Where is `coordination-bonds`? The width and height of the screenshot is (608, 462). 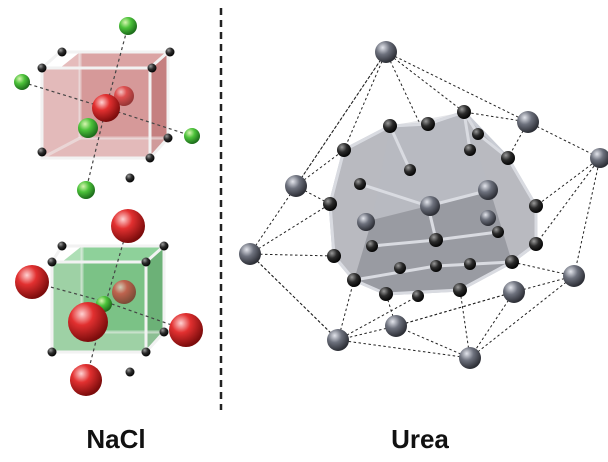 coordination-bonds is located at coordinates (107, 108).